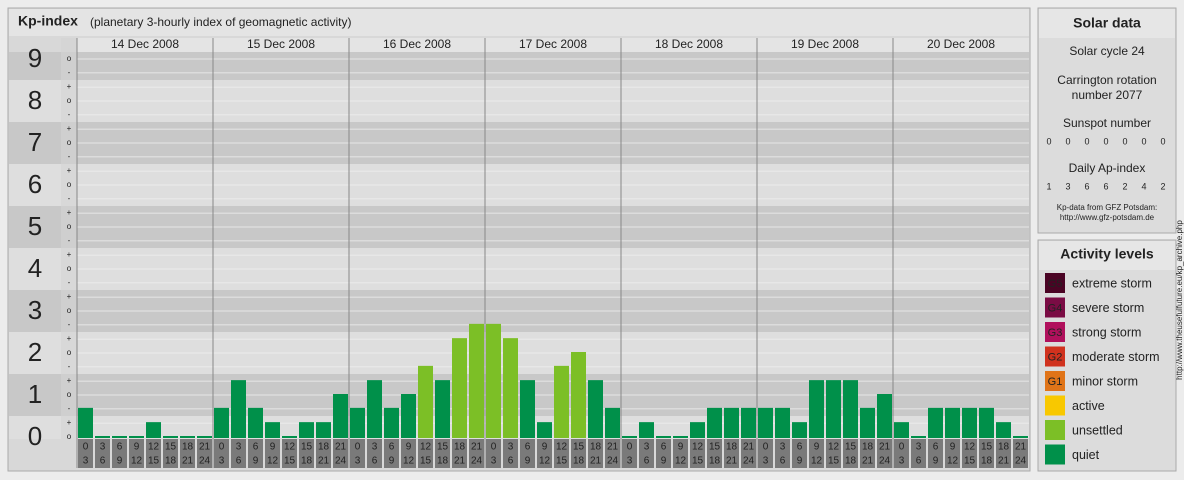  What do you see at coordinates (1048, 186) in the screenshot?
I see `ap-index: 1` at bounding box center [1048, 186].